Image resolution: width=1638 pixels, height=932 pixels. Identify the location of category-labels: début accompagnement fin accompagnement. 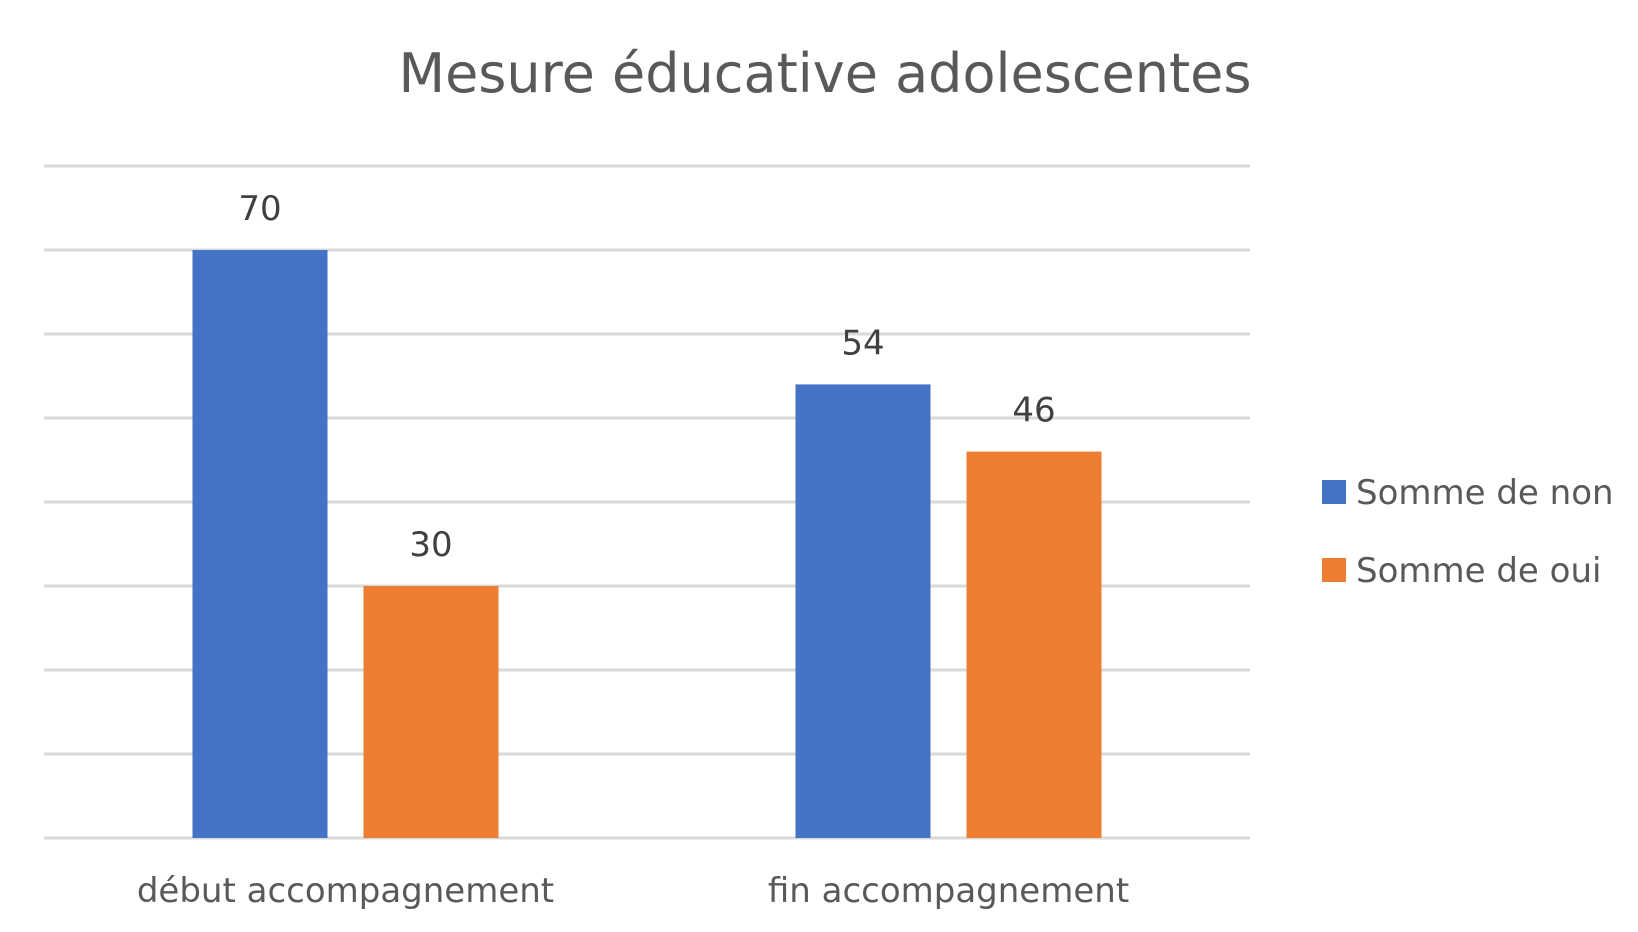
(633, 891).